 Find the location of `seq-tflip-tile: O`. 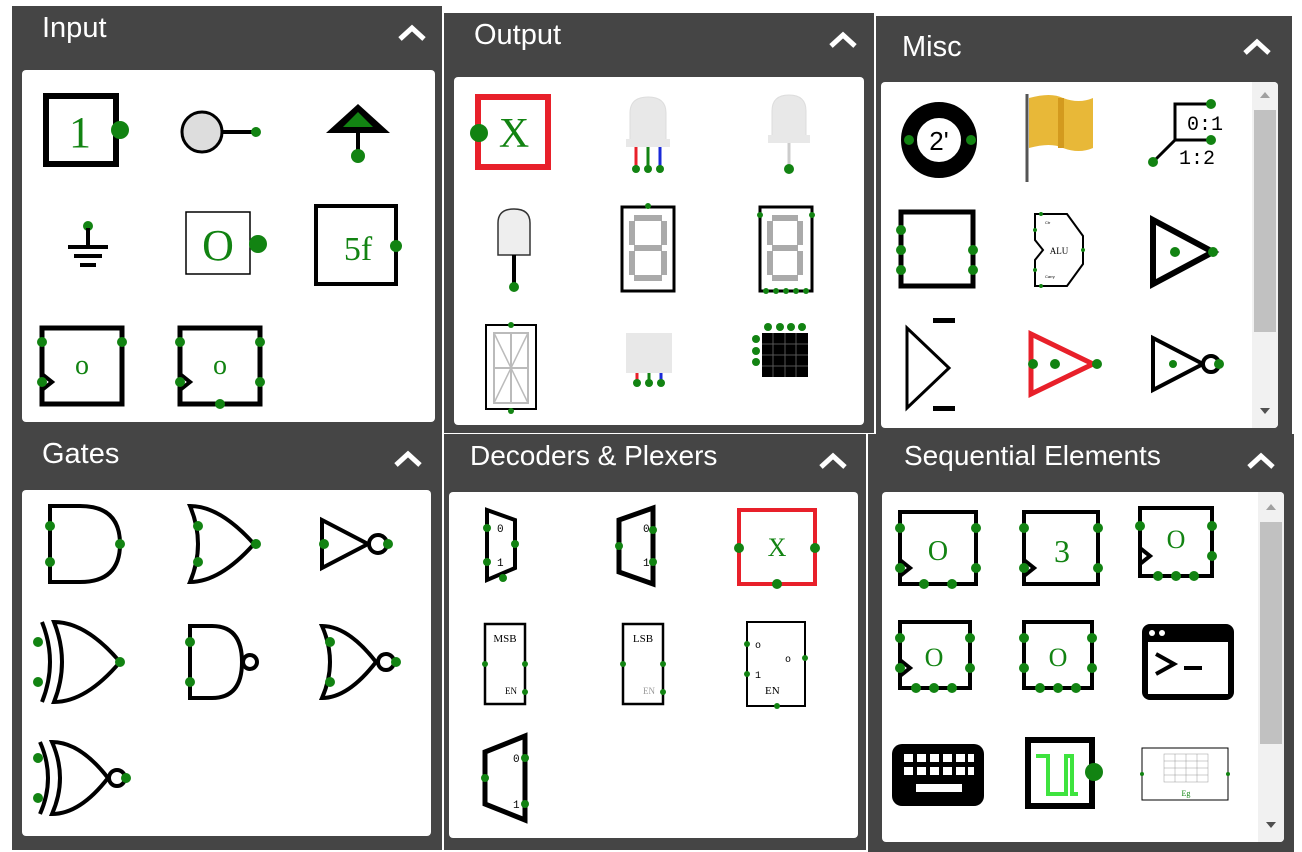

seq-tflip-tile: O is located at coordinates (1177, 544).